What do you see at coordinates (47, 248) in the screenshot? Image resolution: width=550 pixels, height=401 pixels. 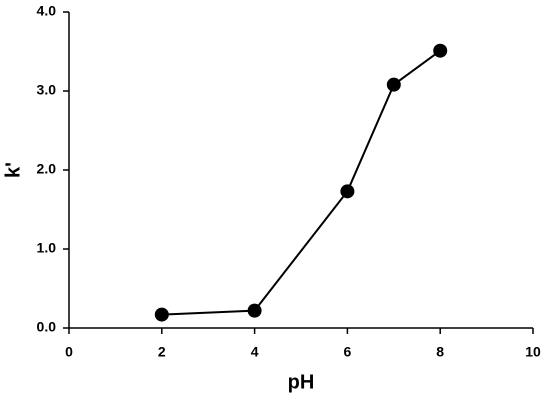 I see `y-tick-label: 1.0` at bounding box center [47, 248].